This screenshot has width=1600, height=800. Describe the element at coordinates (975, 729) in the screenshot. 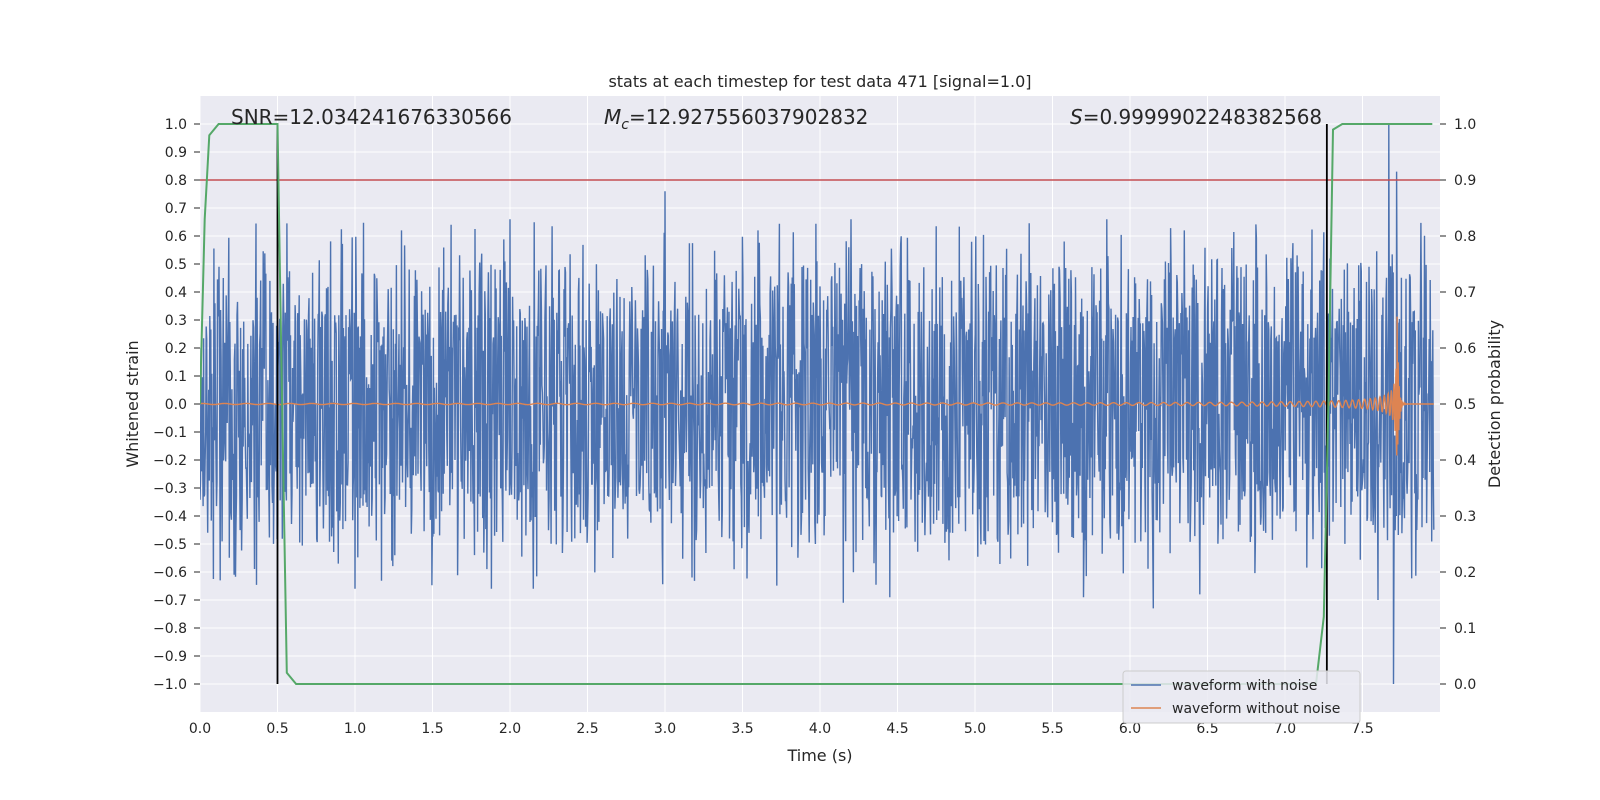

I see `x-tick-label: 5.0` at that location.